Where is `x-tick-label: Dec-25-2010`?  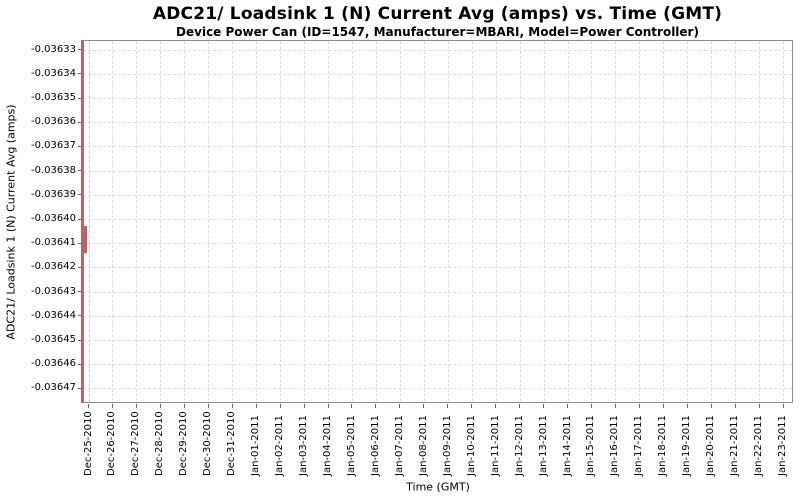
x-tick-label: Dec-25-2010 is located at coordinates (88, 443).